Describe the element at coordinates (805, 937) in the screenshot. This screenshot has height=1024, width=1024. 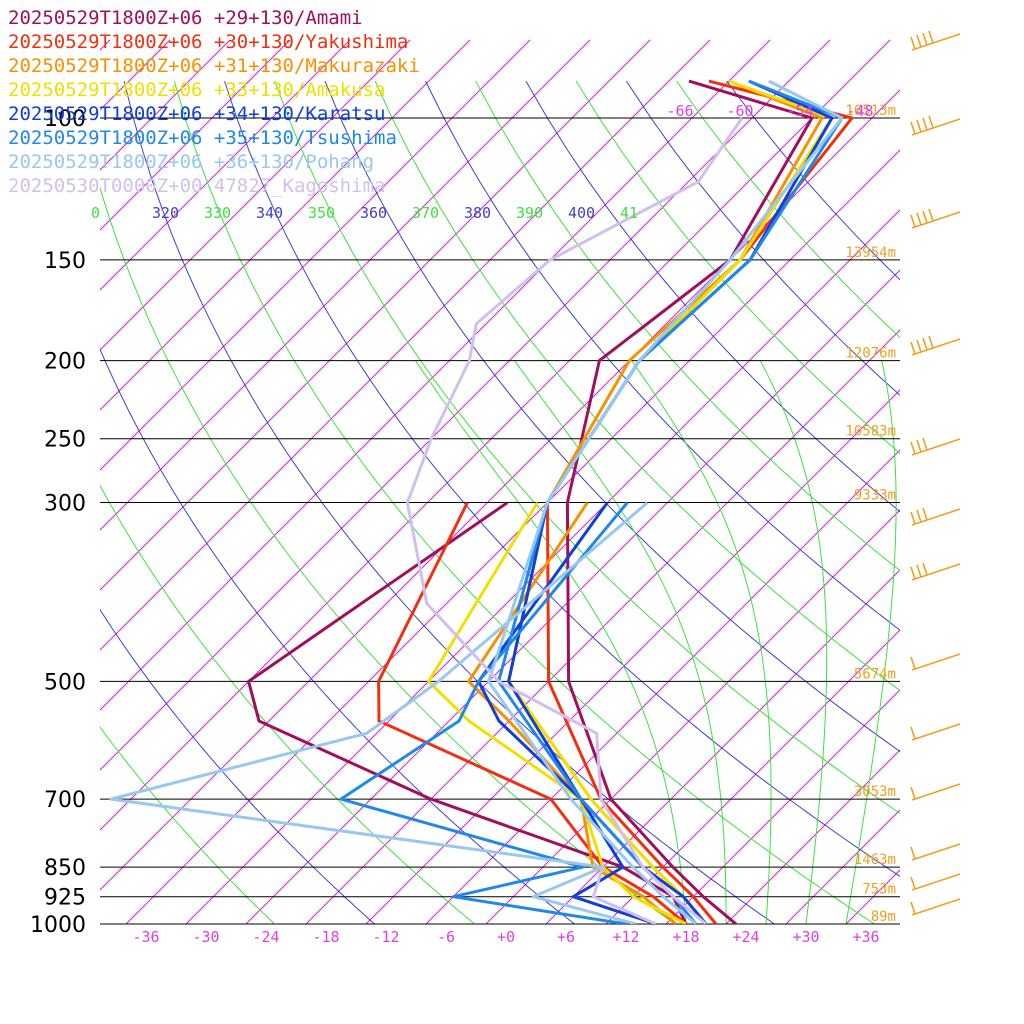
I see `temperature-tick-label: +30` at that location.